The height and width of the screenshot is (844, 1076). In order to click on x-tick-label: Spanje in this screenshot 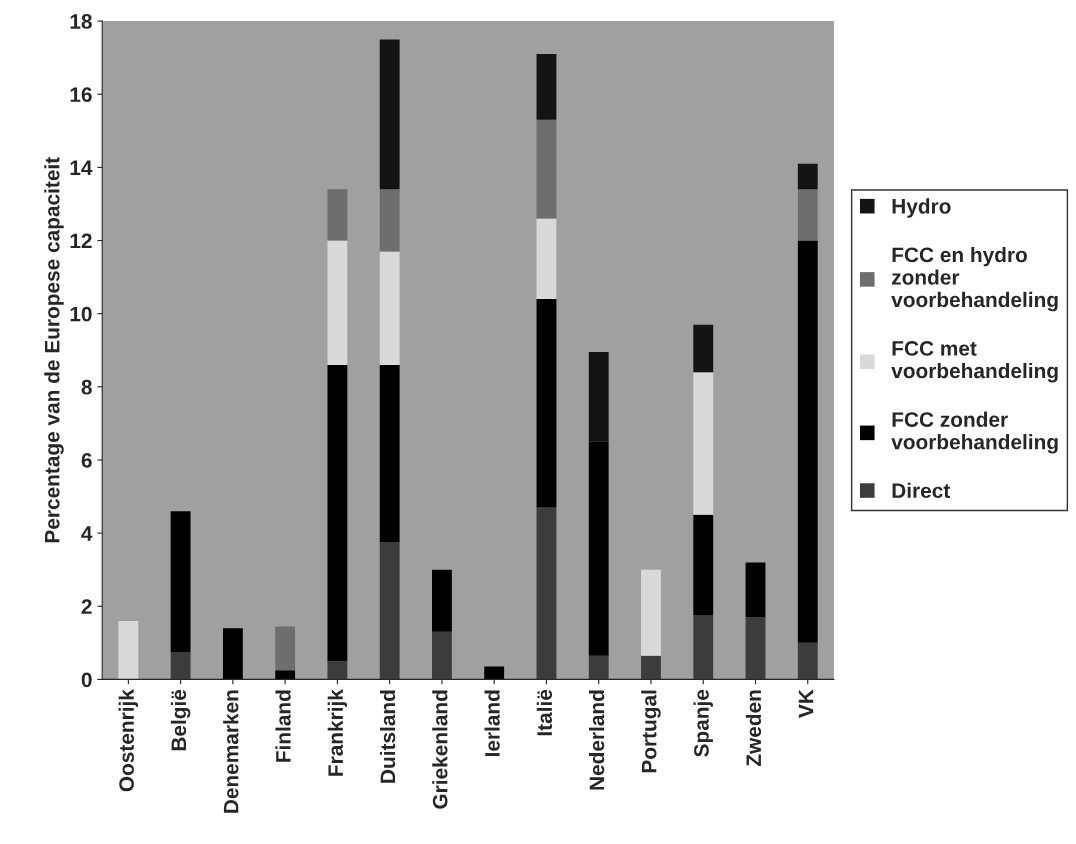, I will do `click(703, 723)`.